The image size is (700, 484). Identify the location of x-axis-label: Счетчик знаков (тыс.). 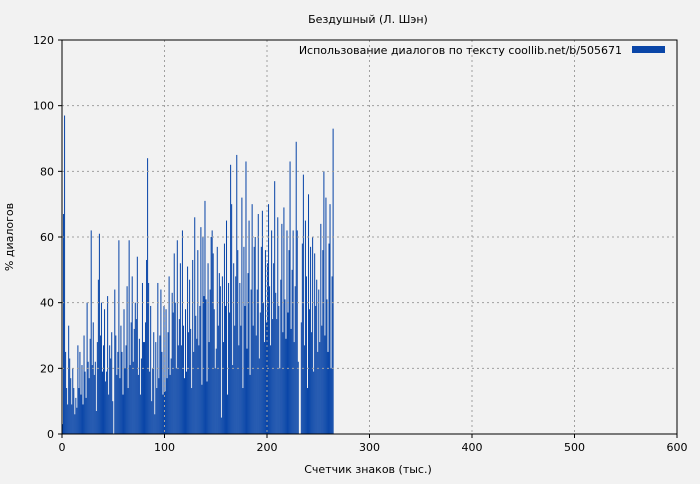
(368, 469).